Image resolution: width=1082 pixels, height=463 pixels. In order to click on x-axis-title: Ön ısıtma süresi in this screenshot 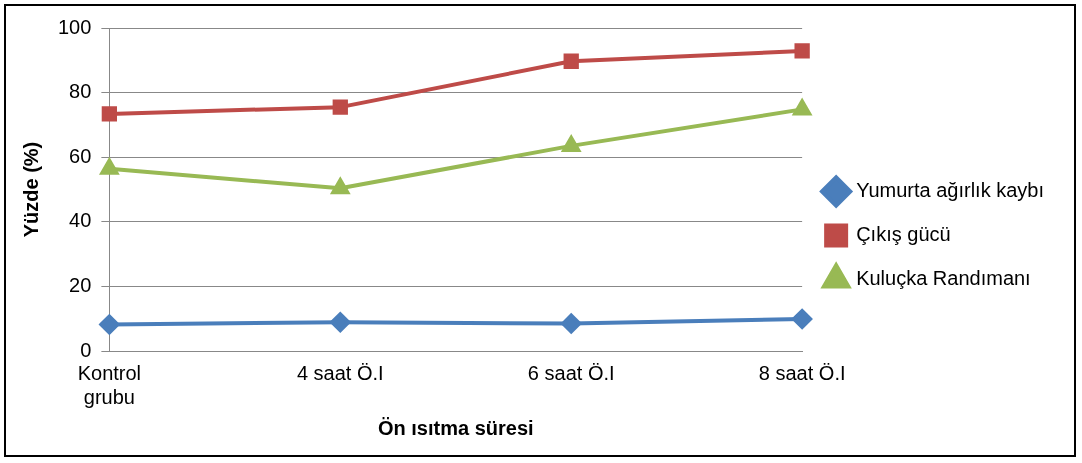, I will do `click(455, 427)`.